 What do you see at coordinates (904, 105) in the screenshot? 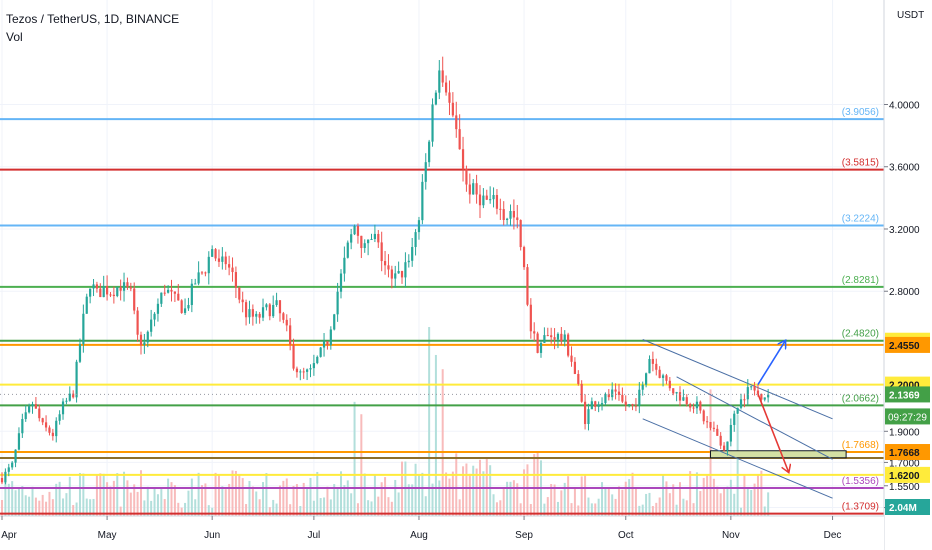
I see `y-tick-label: 4.0000` at bounding box center [904, 105].